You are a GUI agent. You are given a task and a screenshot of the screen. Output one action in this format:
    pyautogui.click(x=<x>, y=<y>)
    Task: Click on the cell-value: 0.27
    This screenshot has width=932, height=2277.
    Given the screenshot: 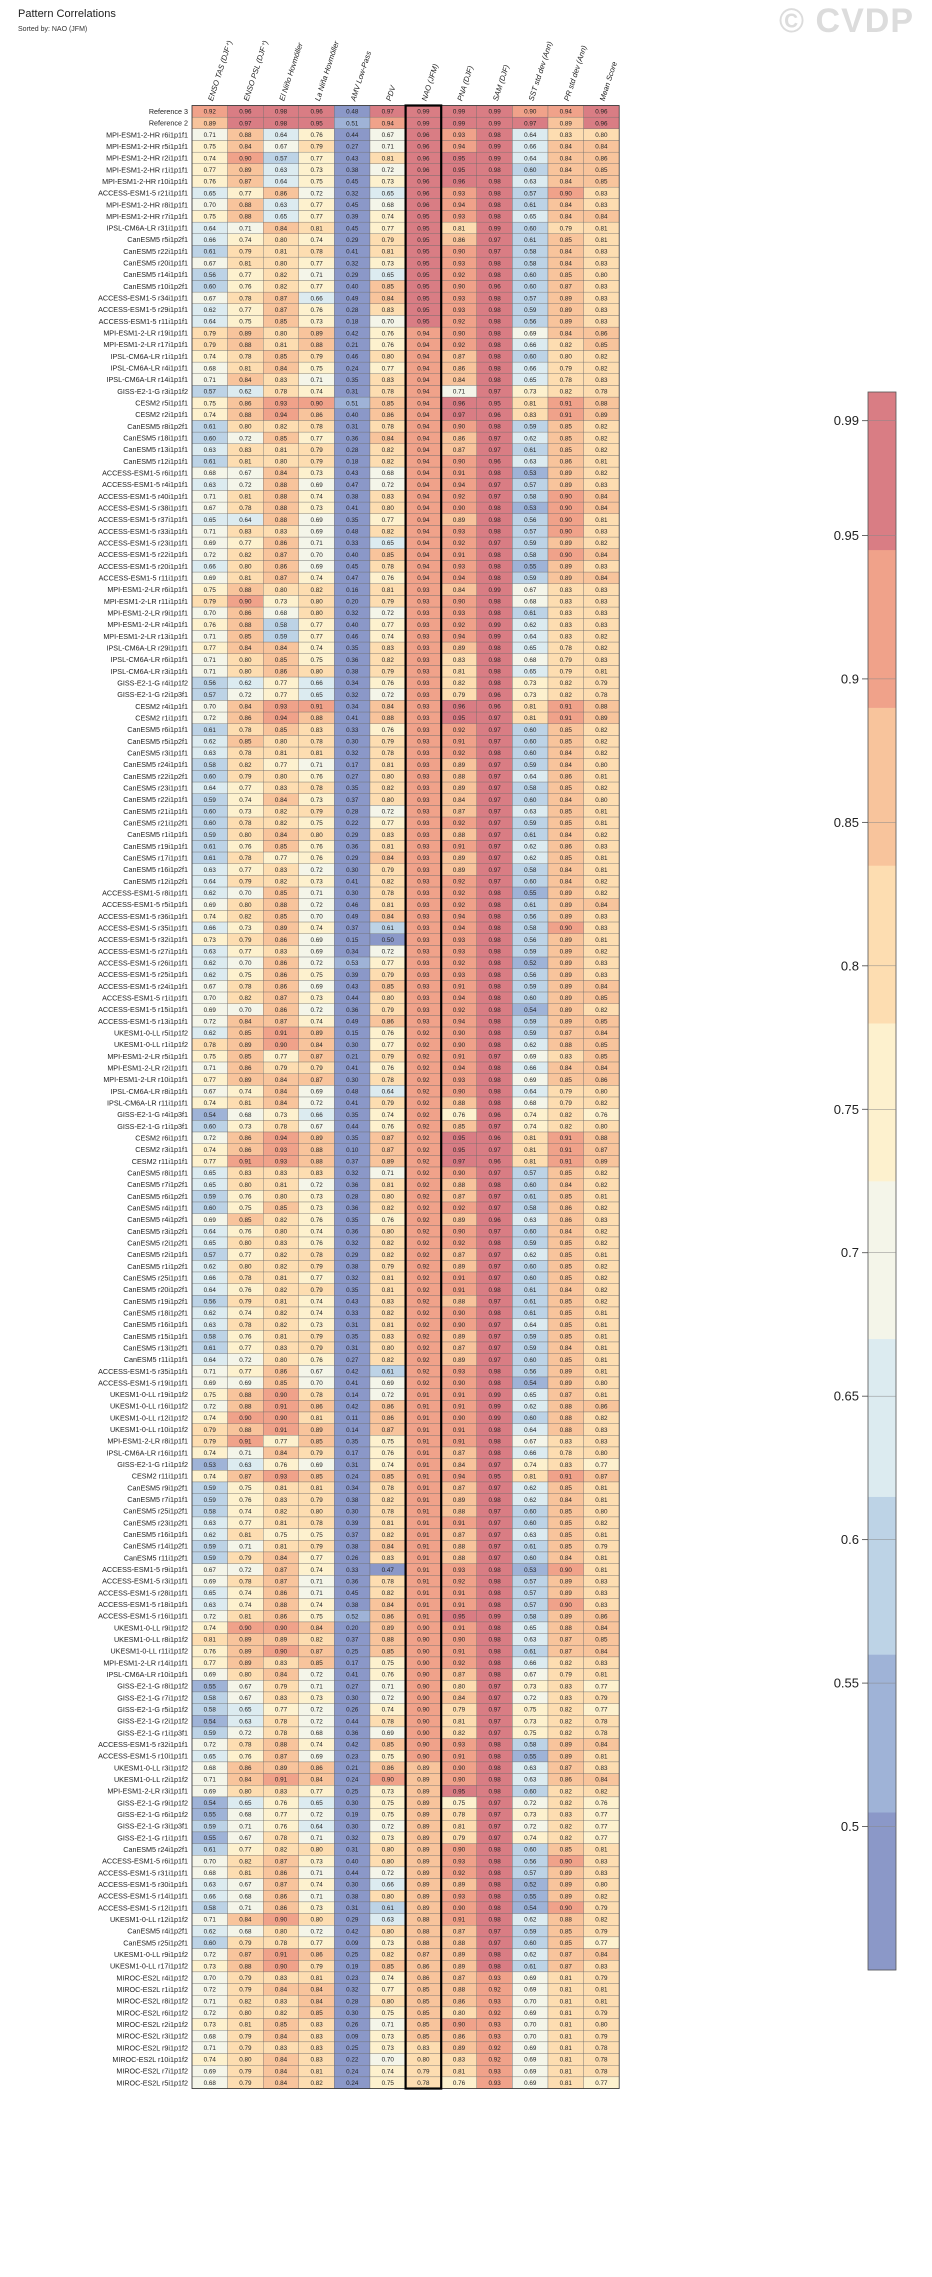 What is the action you would take?
    pyautogui.click(x=352, y=1686)
    